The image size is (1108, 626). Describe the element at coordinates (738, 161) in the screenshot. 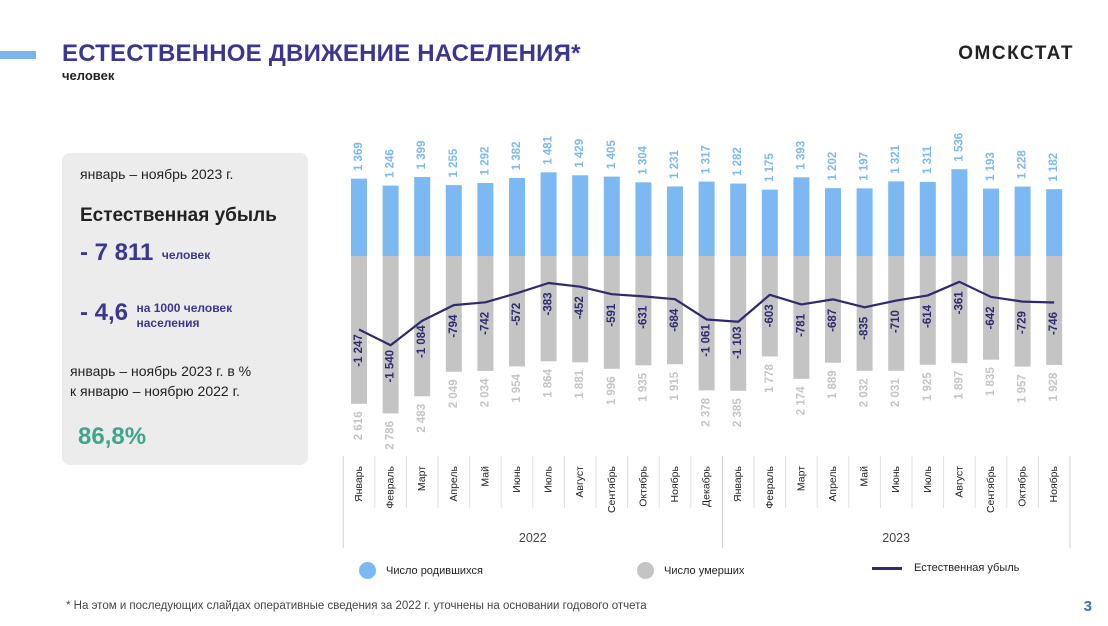

I see `label-births: 1 282` at that location.